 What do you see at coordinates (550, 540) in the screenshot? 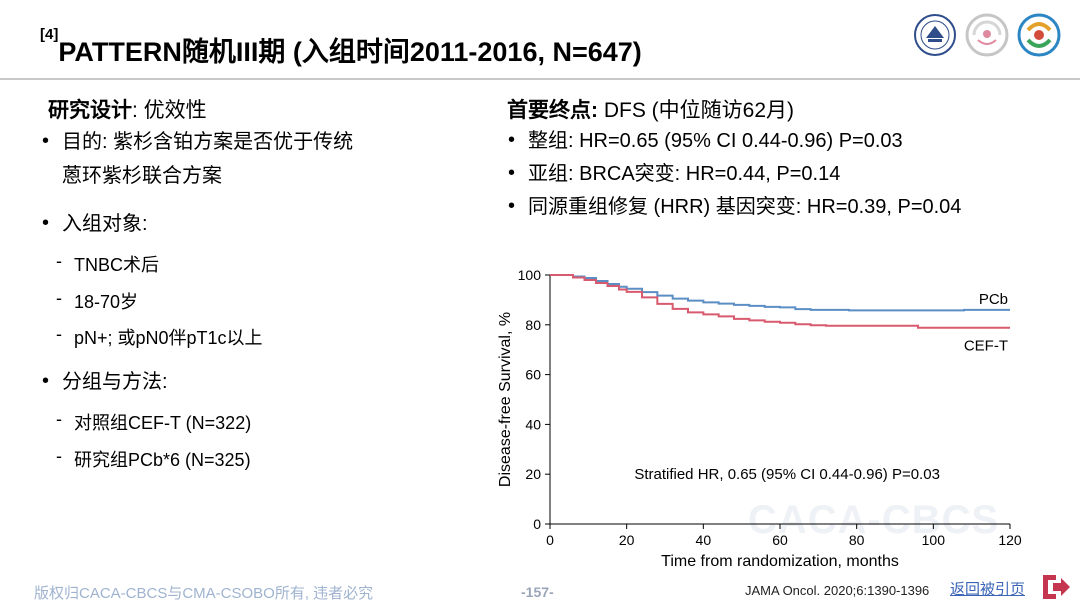
I see `x-tick-label: 0` at bounding box center [550, 540].